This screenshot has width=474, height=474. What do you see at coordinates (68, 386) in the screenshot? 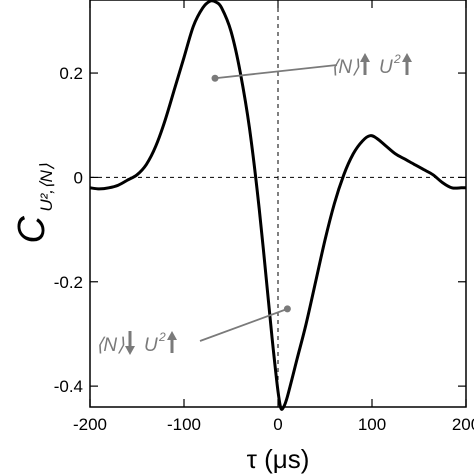
I see `y-tick-label: -0.4` at bounding box center [68, 386].